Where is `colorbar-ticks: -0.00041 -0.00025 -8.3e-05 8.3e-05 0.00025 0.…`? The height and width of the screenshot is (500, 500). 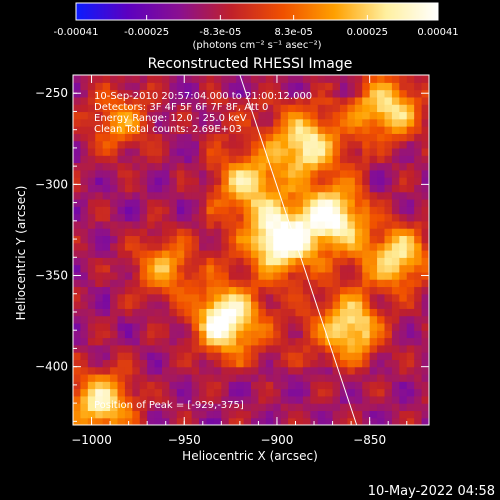 colorbar-ticks: -0.00041 -0.00025 -8.3e-05 8.3e-05 0.00025 0.… is located at coordinates (256, 26).